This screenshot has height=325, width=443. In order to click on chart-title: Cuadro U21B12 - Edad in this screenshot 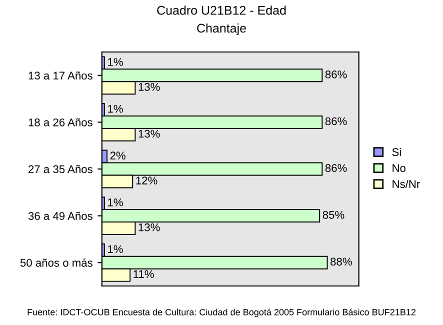, I will do `click(221, 10)`.